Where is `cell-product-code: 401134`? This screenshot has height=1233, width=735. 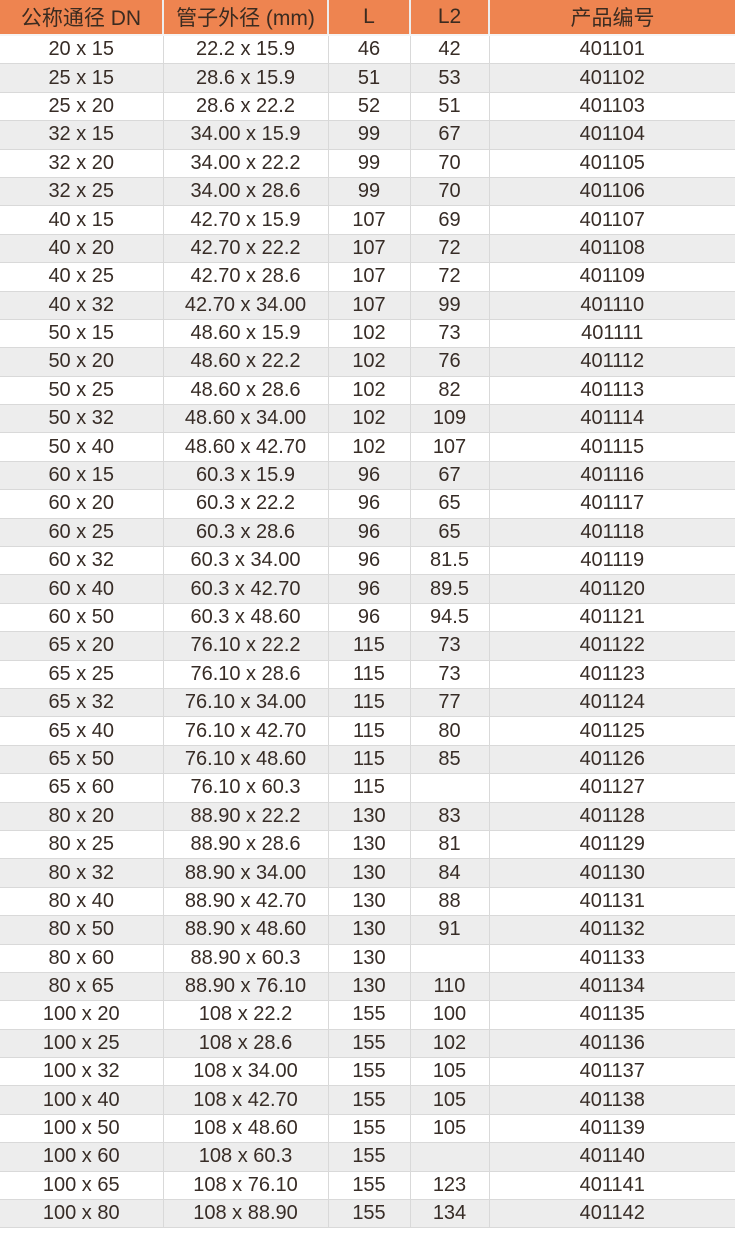
cell-product-code: 401134 is located at coordinates (611, 986).